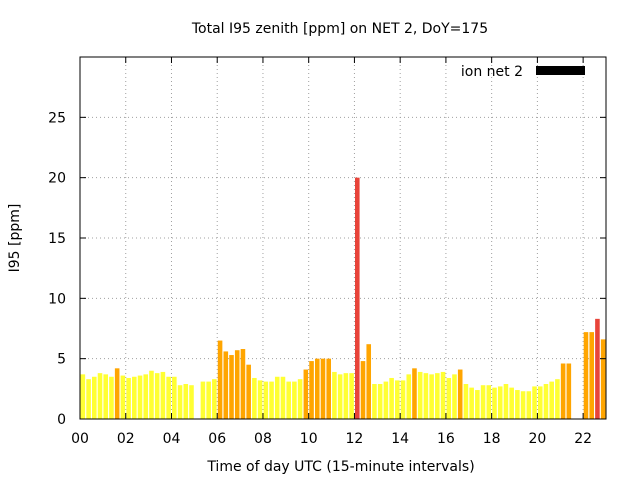 This screenshot has width=640, height=480. Describe the element at coordinates (61, 360) in the screenshot. I see `y-tick-label: 5` at that location.